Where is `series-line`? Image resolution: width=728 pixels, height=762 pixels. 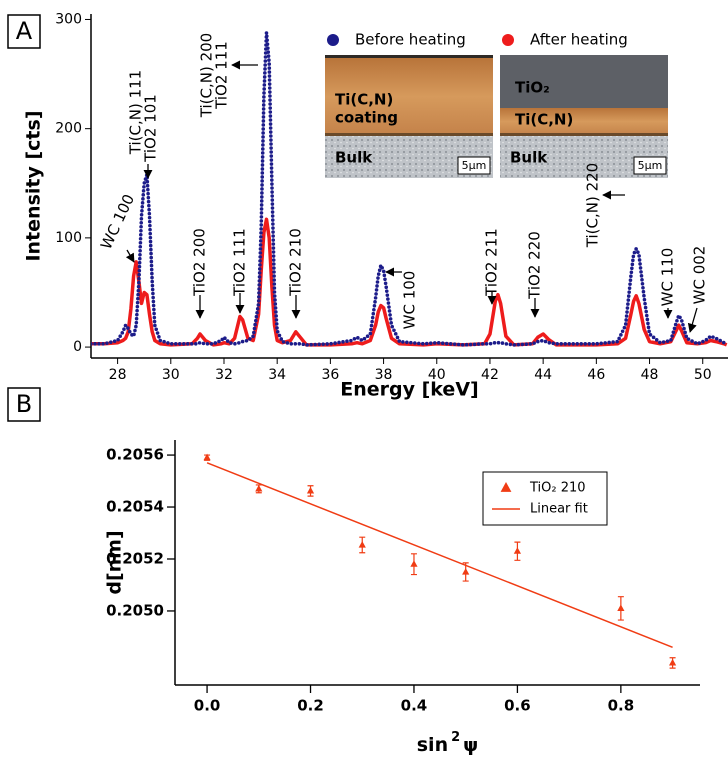 series-line is located at coordinates (409, 282).